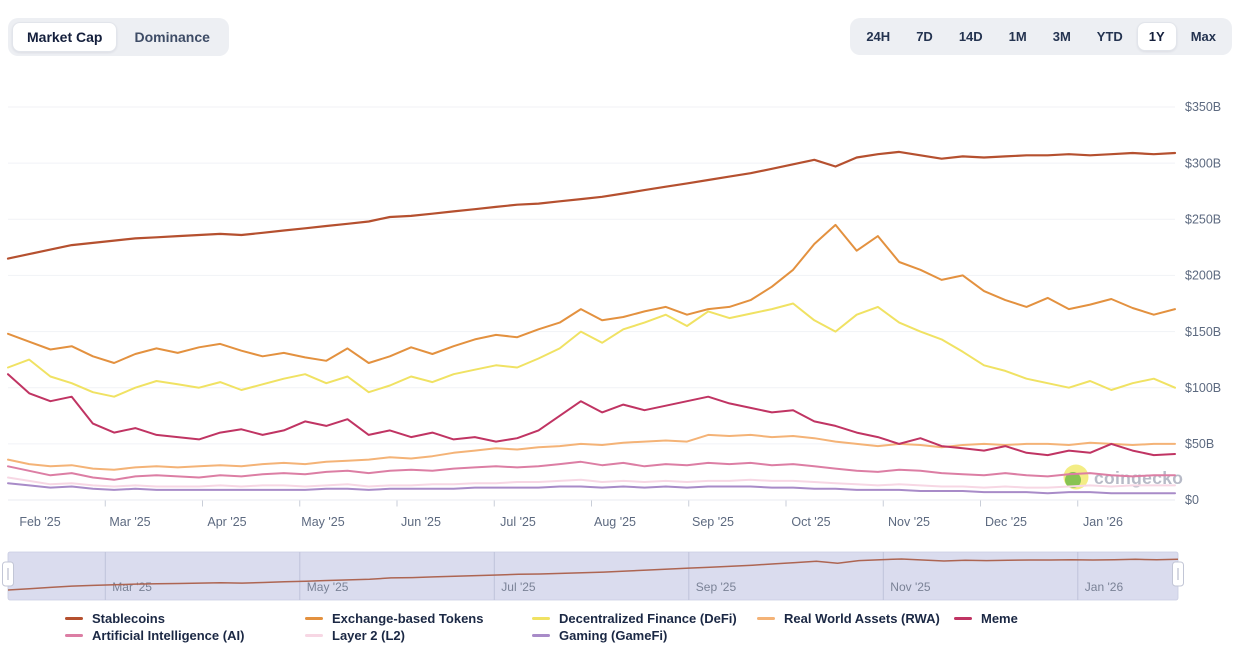 The image size is (1240, 653). What do you see at coordinates (848, 618) in the screenshot?
I see `legend-item-rwa: Real World Assets (RWA)` at bounding box center [848, 618].